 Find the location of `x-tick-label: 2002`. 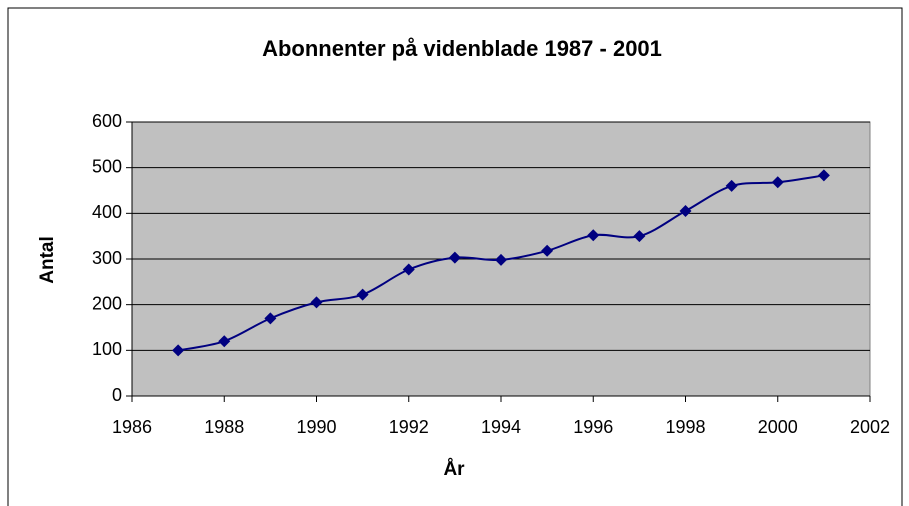

x-tick-label: 2002 is located at coordinates (870, 427).